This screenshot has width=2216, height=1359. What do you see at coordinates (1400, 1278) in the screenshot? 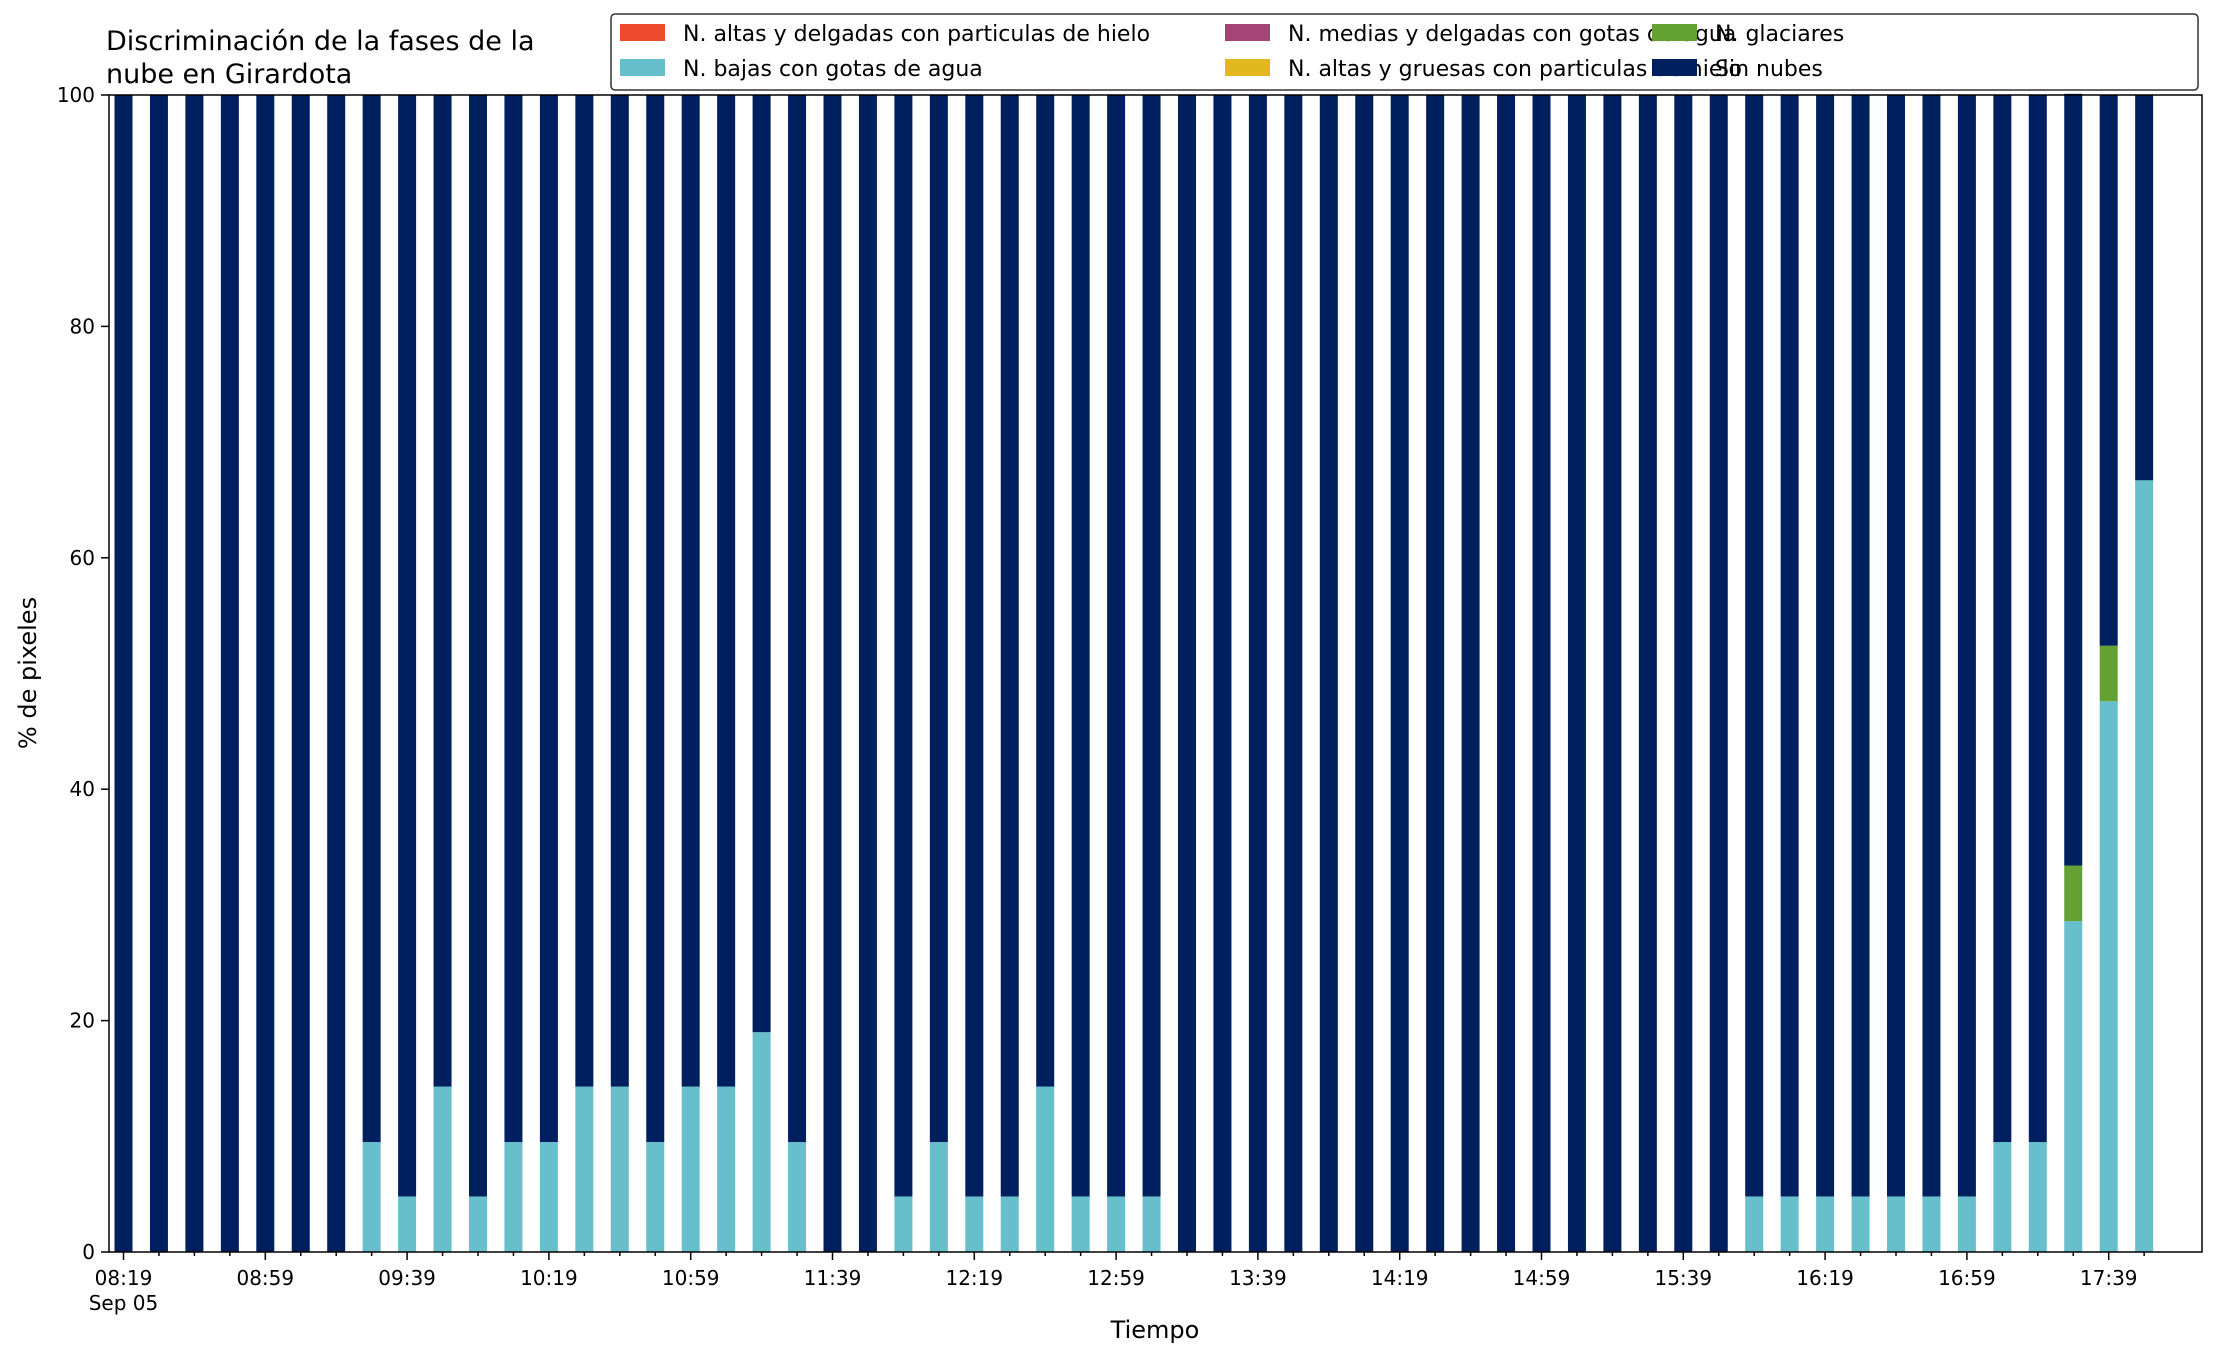
I see `x-tick-label: 14:19` at bounding box center [1400, 1278].